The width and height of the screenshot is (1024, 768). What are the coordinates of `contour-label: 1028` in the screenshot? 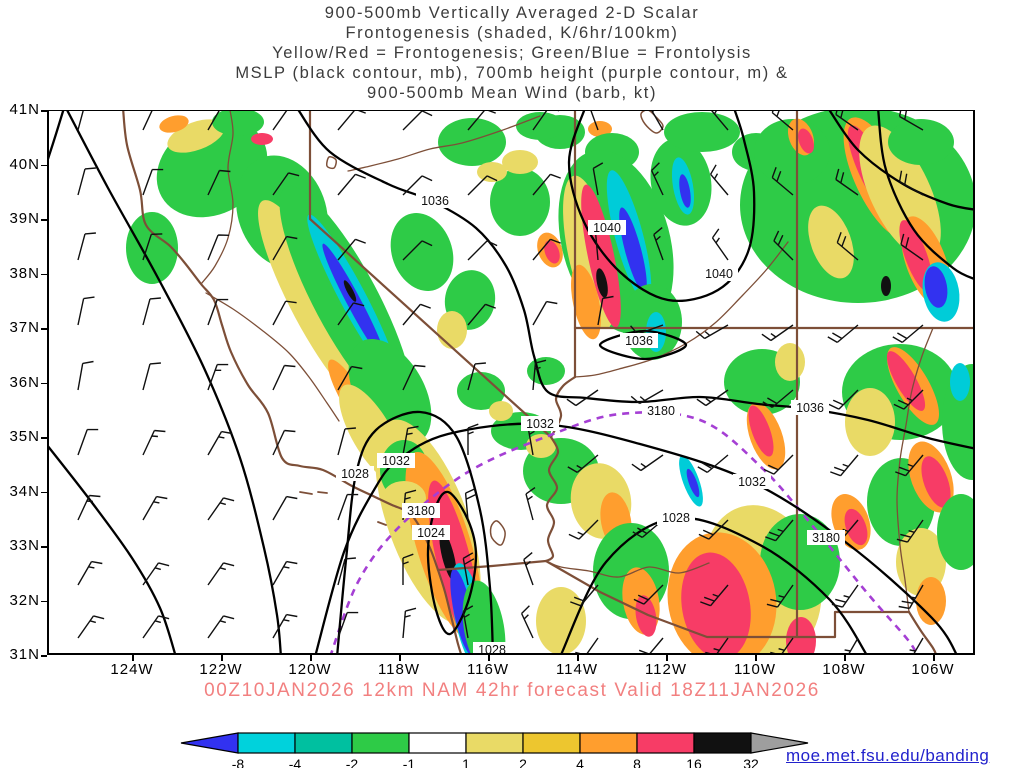 It's located at (355, 474).